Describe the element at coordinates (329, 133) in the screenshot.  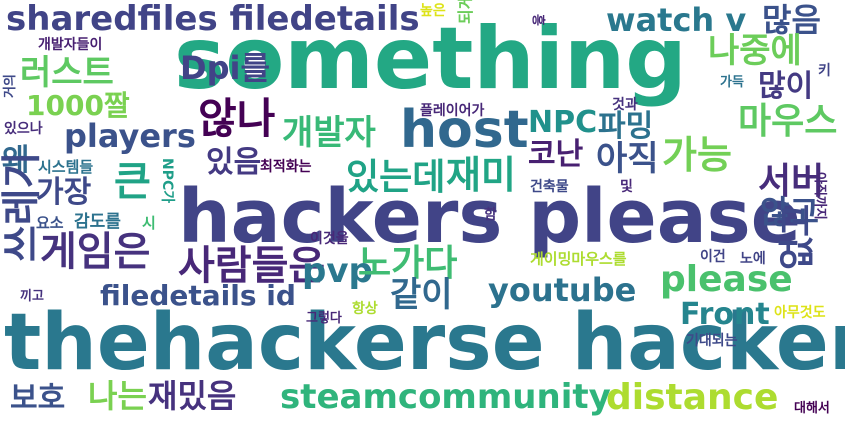
I see `word-developer: 개발자` at that location.